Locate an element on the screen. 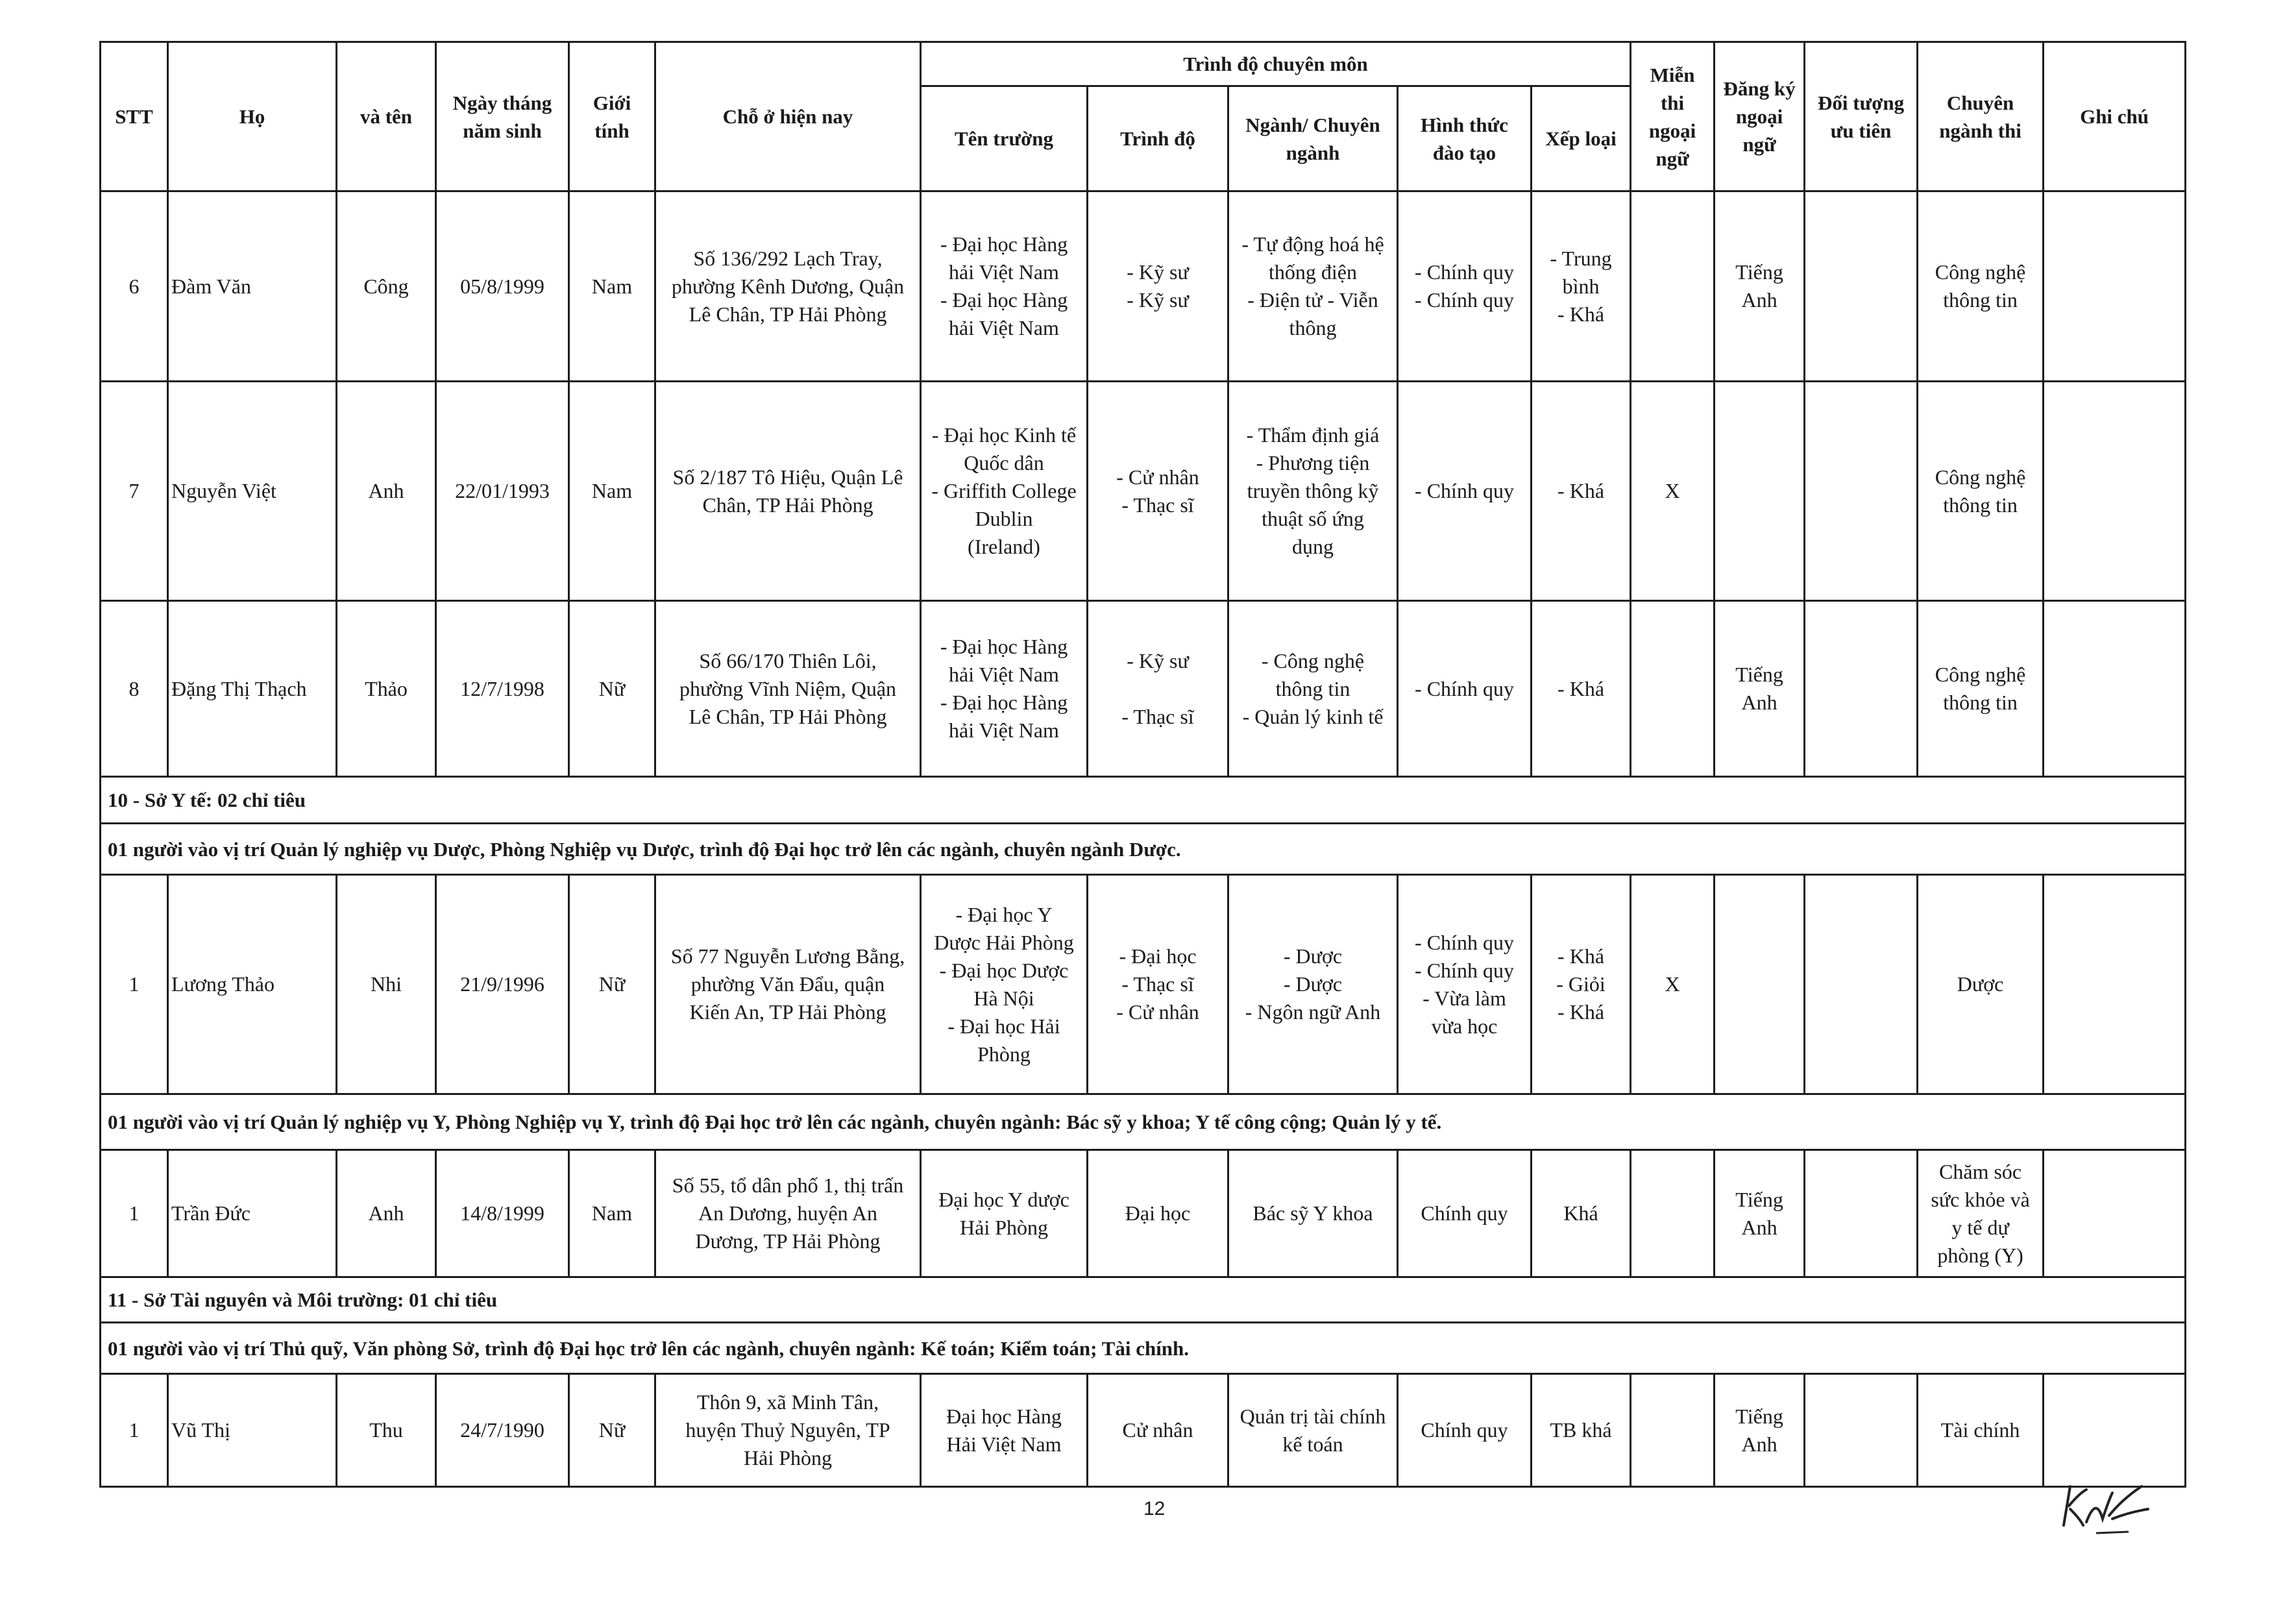 This screenshot has width=2296, height=1598. cell-ho: Lương Thảo is located at coordinates (252, 984).